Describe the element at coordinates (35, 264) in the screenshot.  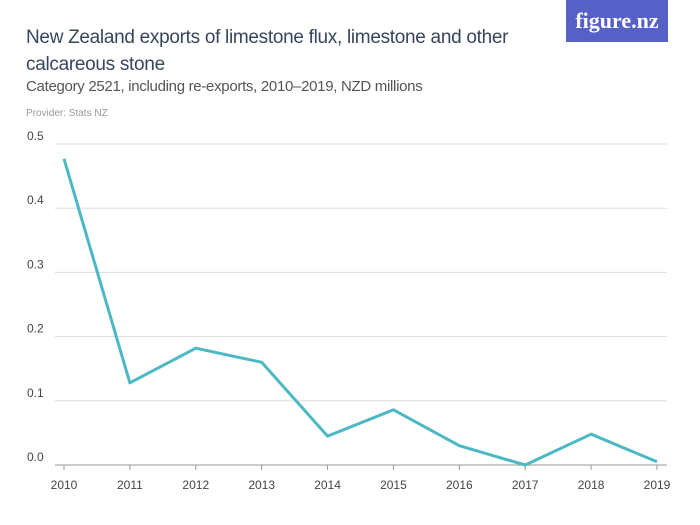
I see `y-tick-label: 0.3` at that location.